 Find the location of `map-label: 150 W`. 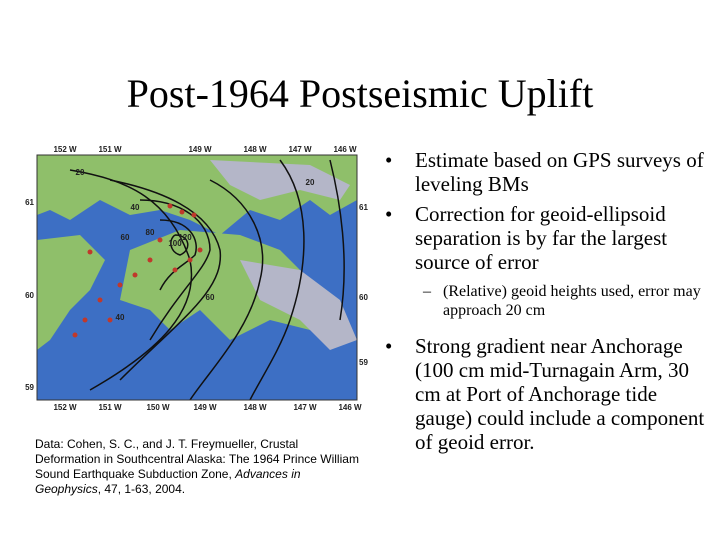

map-label: 150 W is located at coordinates (158, 407).